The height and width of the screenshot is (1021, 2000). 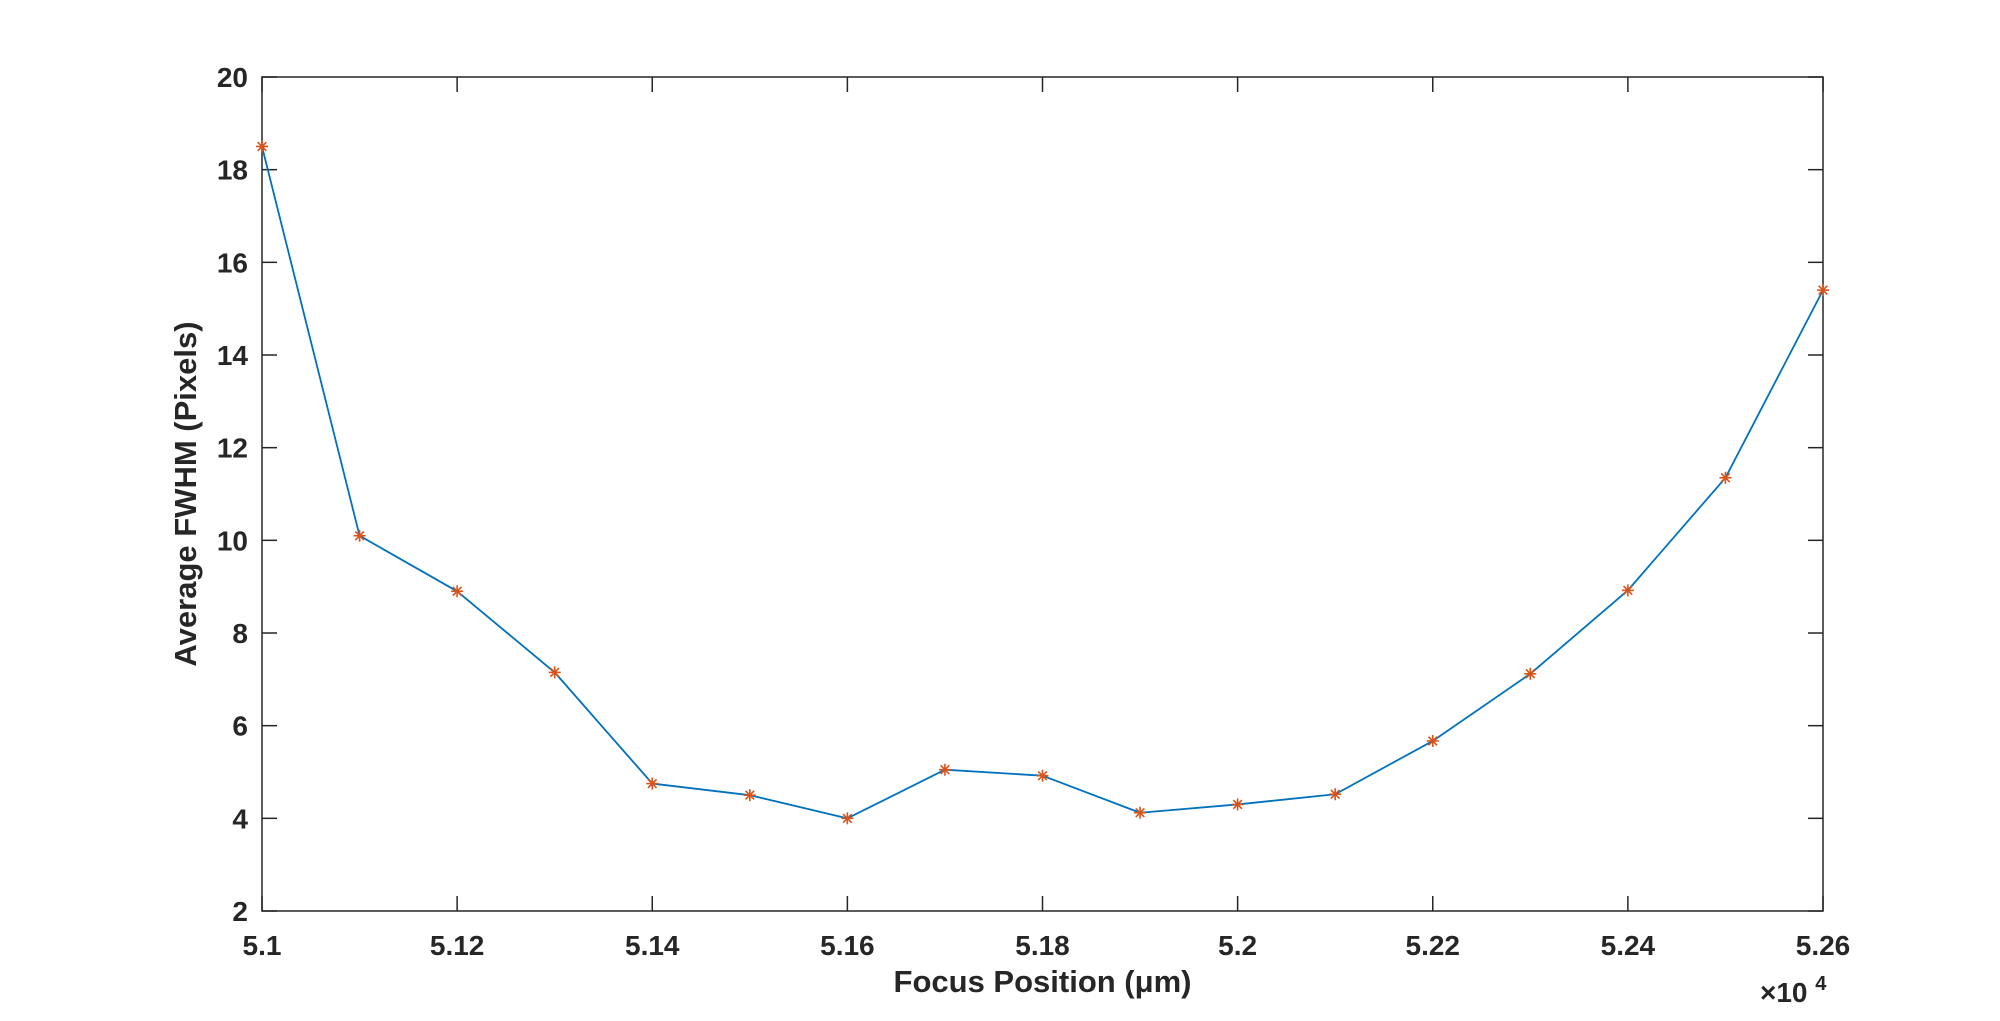 I want to click on x-tick-label: 5.26, so click(x=1823, y=945).